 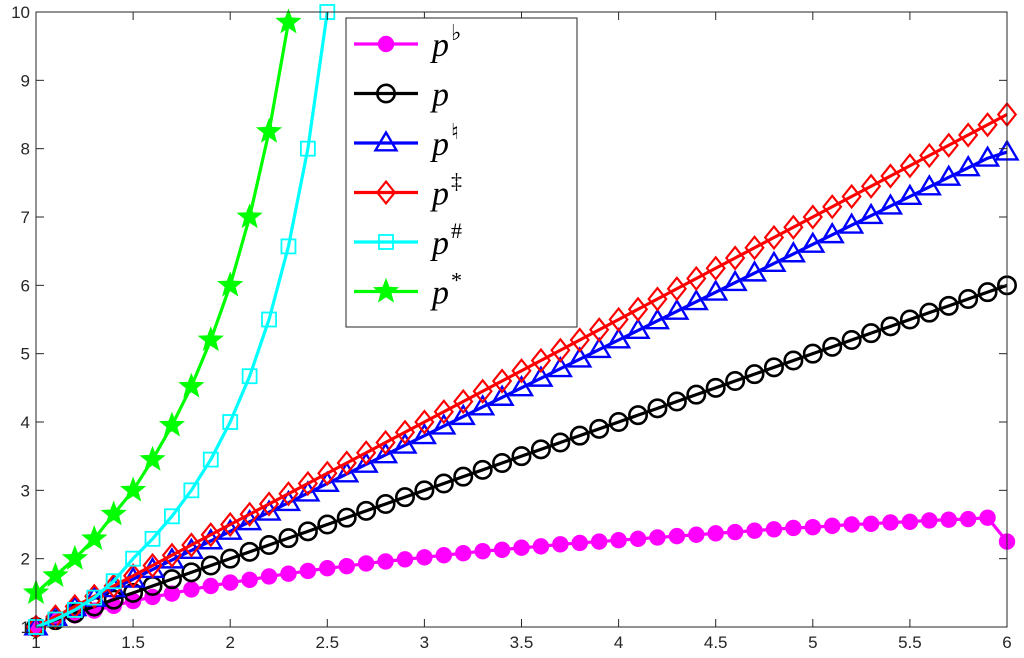 I want to click on x-tick-label: 5.5, so click(x=910, y=642).